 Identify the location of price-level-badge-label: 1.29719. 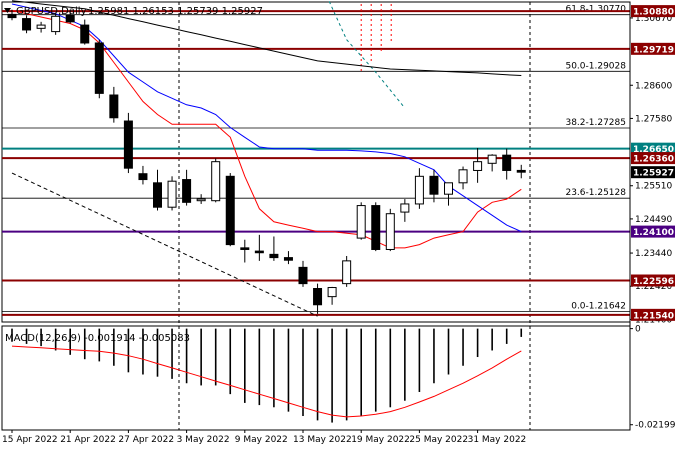
(653, 50).